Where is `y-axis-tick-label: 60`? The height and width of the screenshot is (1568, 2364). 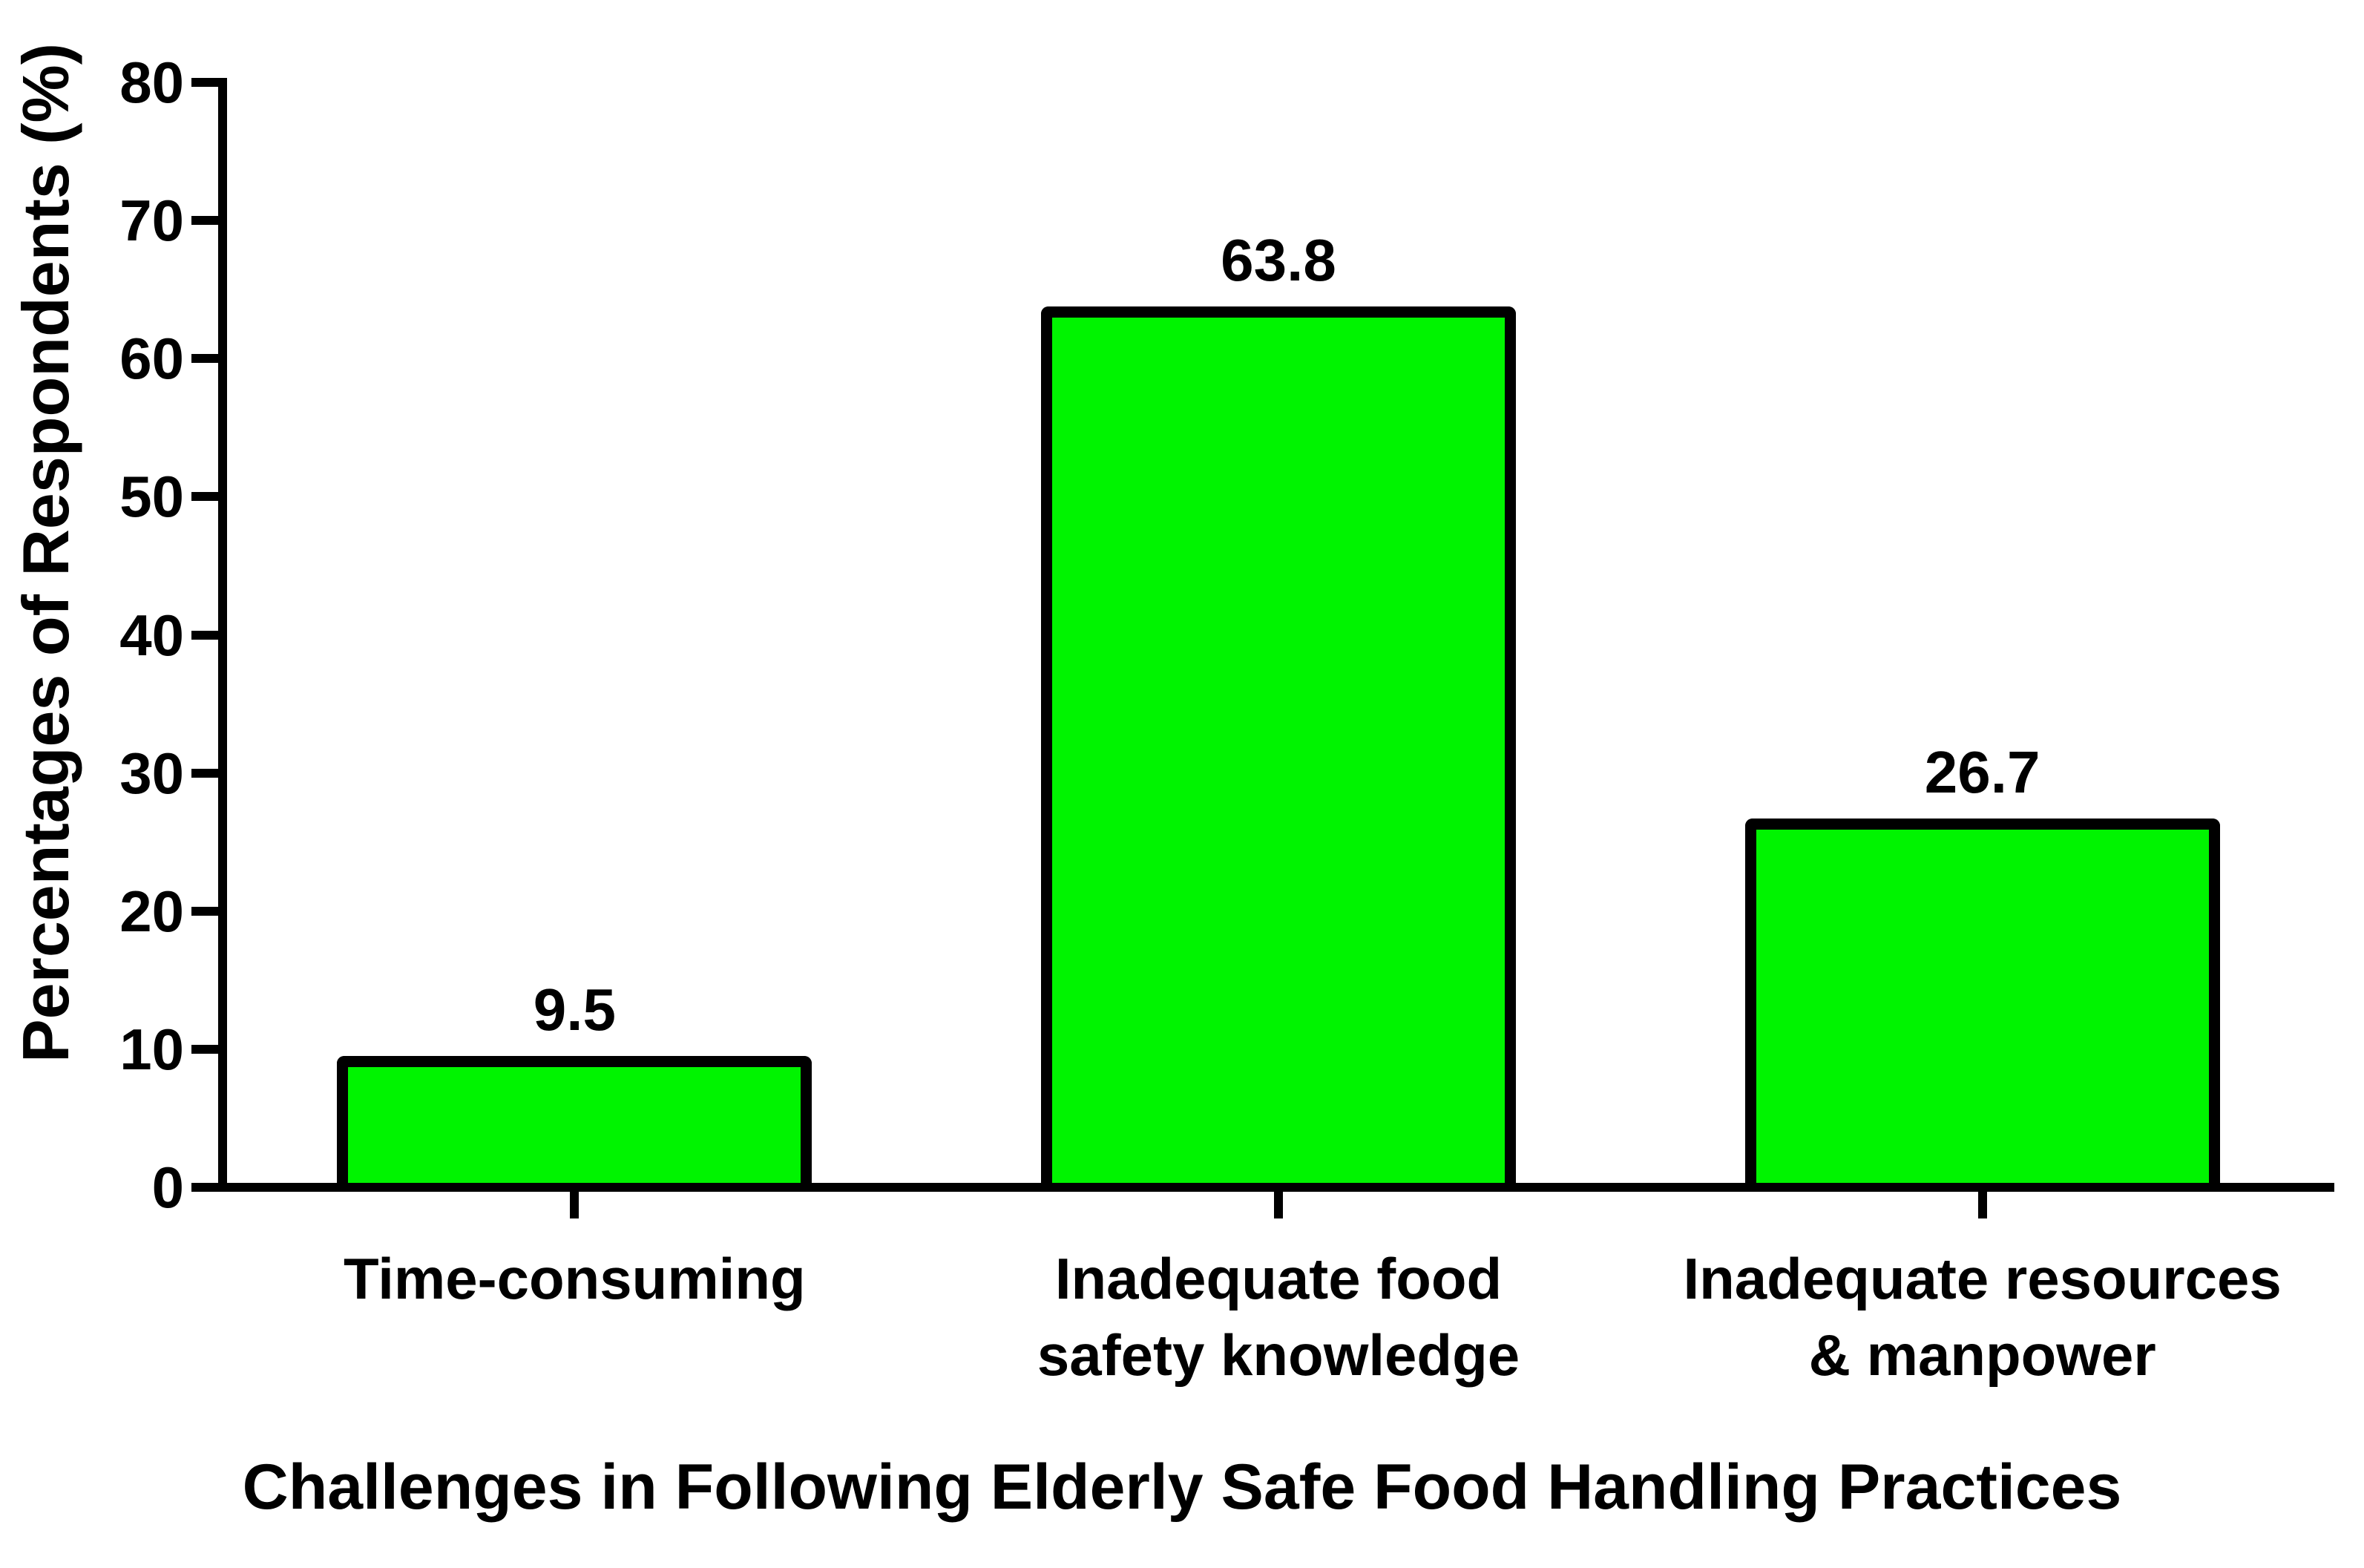 y-axis-tick-label: 60 is located at coordinates (151, 359).